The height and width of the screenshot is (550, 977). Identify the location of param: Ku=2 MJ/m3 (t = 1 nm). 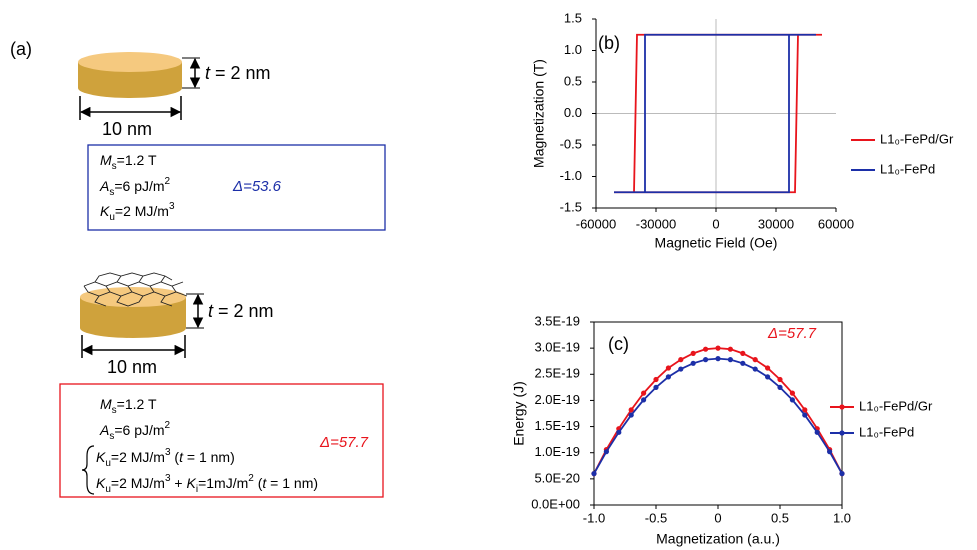
(165, 458).